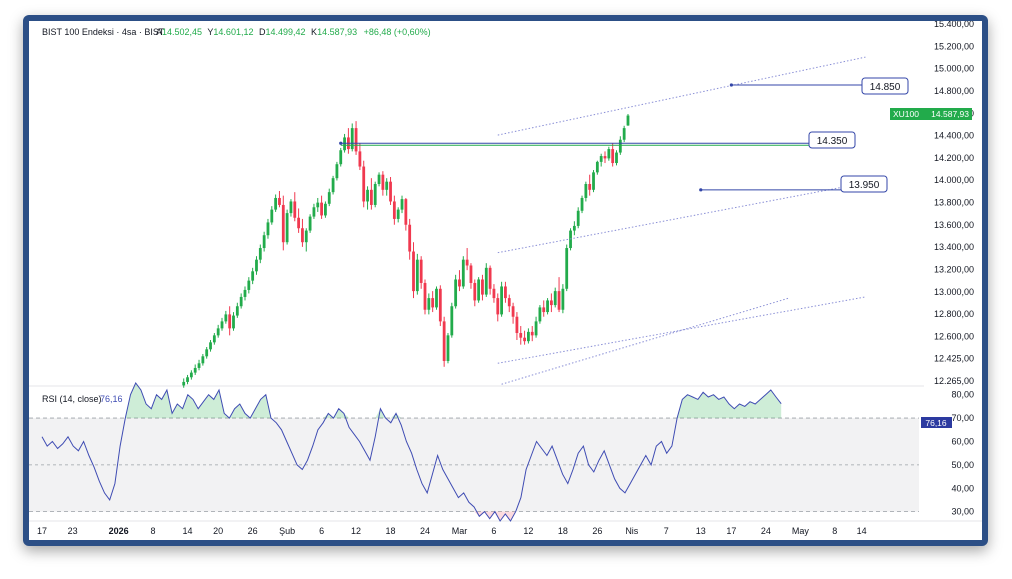 Image resolution: width=1012 pixels, height=579 pixels. Describe the element at coordinates (287, 531) in the screenshot. I see `time-axis-tick: Şub` at that location.